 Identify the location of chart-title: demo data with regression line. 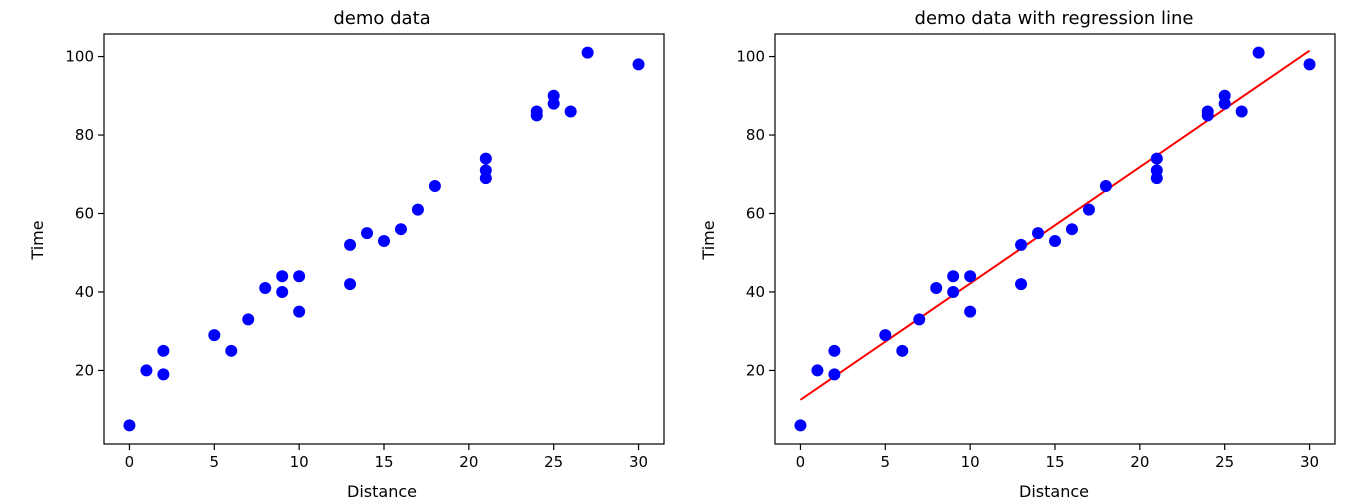
(1054, 18).